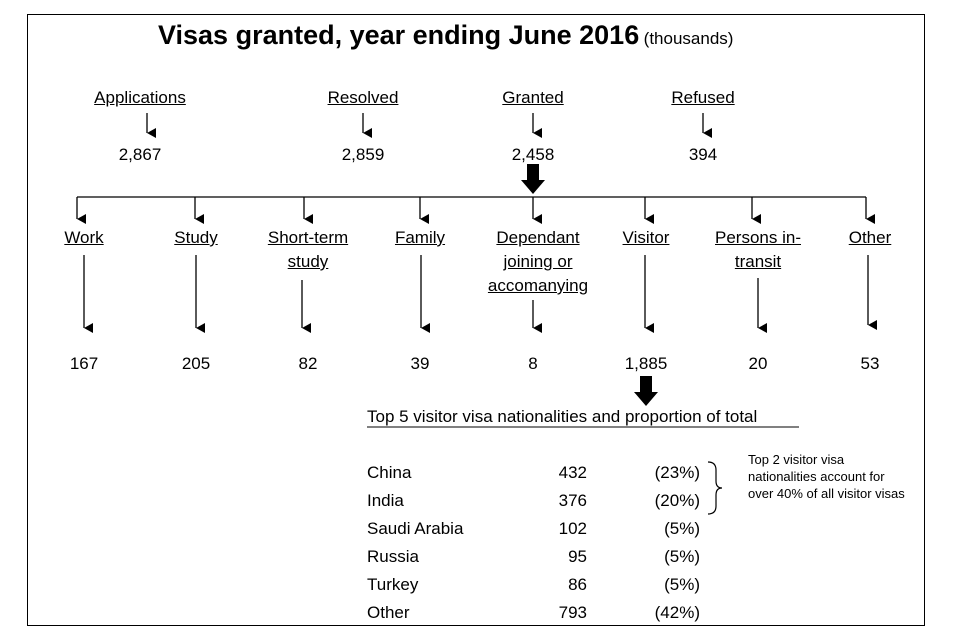 The height and width of the screenshot is (640, 960). I want to click on nat-value-turkey: 86, so click(577, 584).